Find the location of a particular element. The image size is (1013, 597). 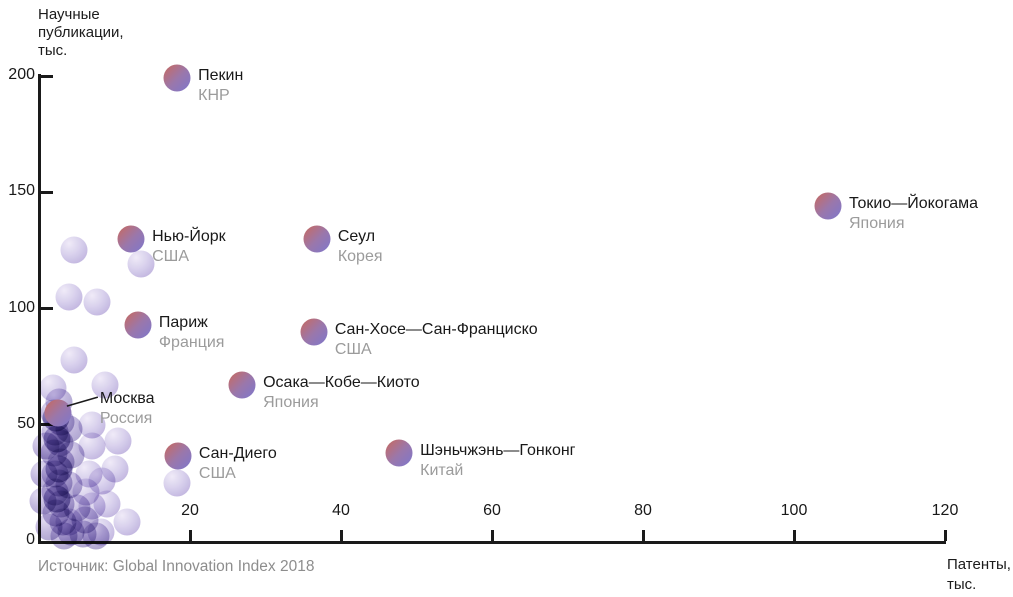

data-point-label: Париж Франция is located at coordinates (192, 333).